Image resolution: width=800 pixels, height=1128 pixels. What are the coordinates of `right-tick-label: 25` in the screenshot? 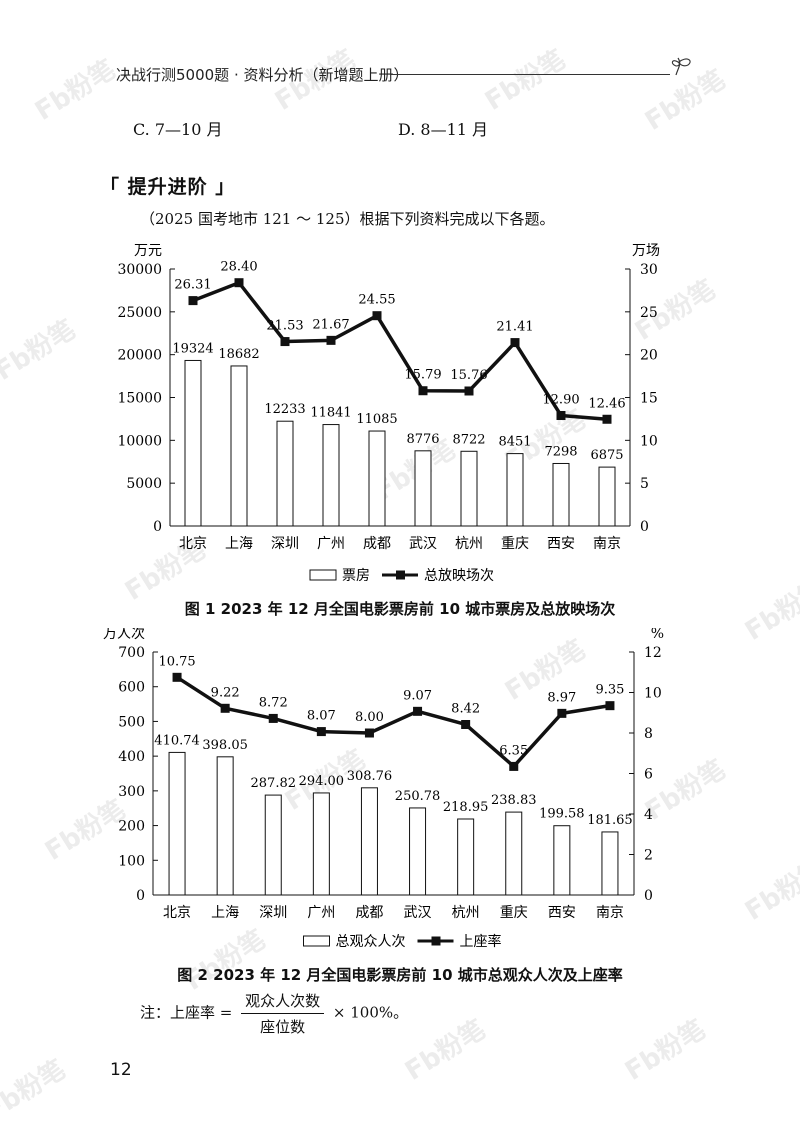 It's located at (649, 313).